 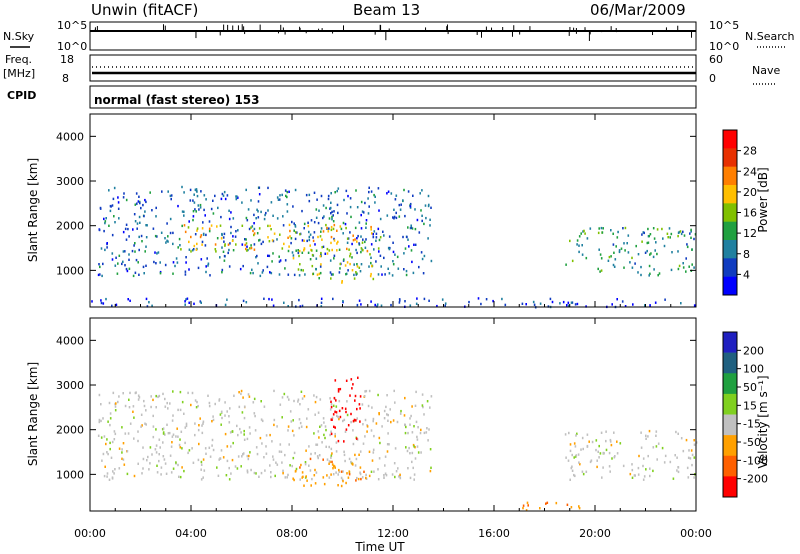 I want to click on colorbar-tick-label: 12, so click(x=750, y=233).